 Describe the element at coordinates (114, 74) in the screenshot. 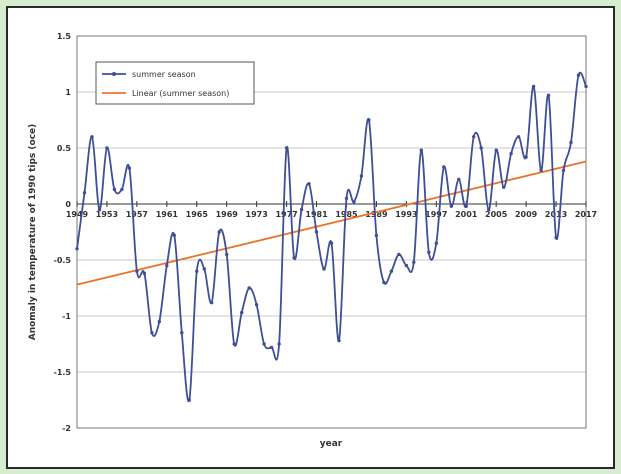

I see `legend-series-marker` at that location.